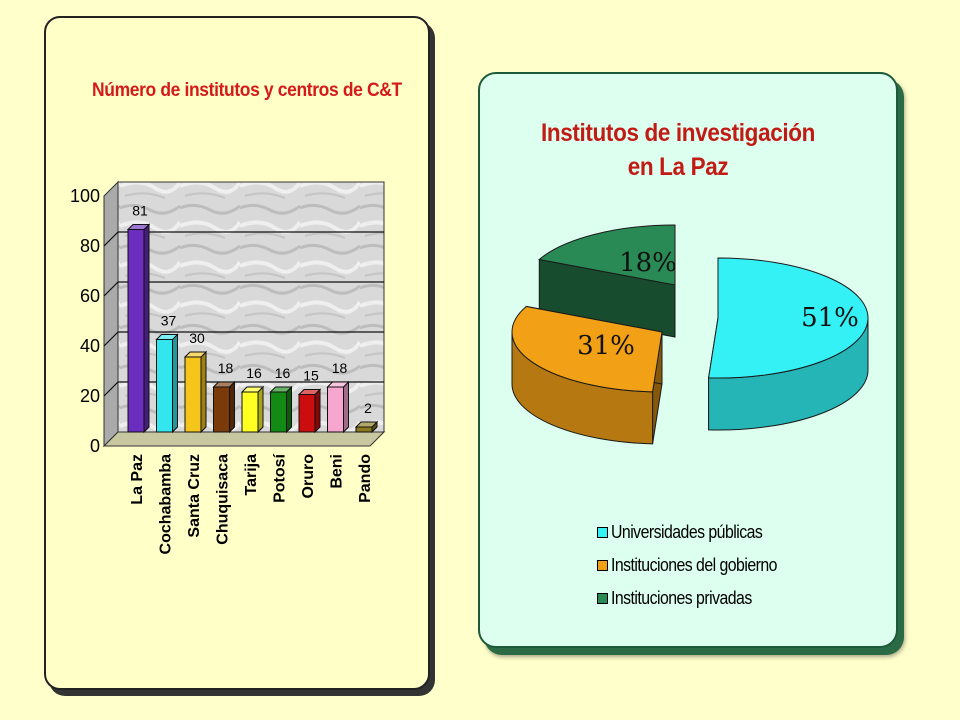 The height and width of the screenshot is (720, 960). Describe the element at coordinates (308, 476) in the screenshot. I see `x-category-label: Oruro` at that location.